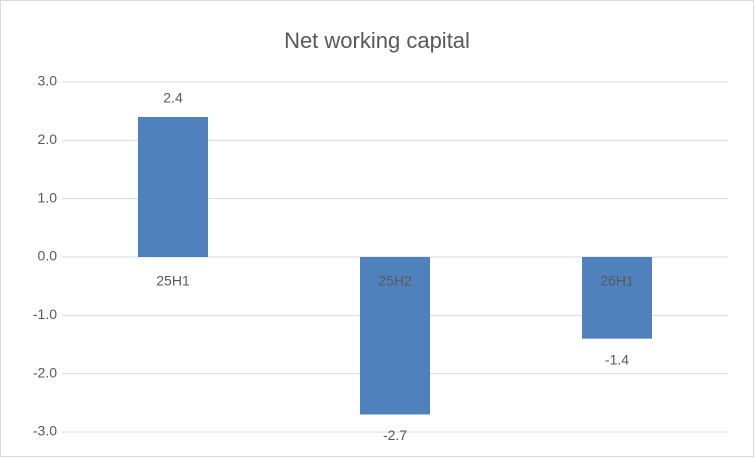 Image resolution: width=755 pixels, height=458 pixels. I want to click on chart-title: Net working capital, so click(377, 40).